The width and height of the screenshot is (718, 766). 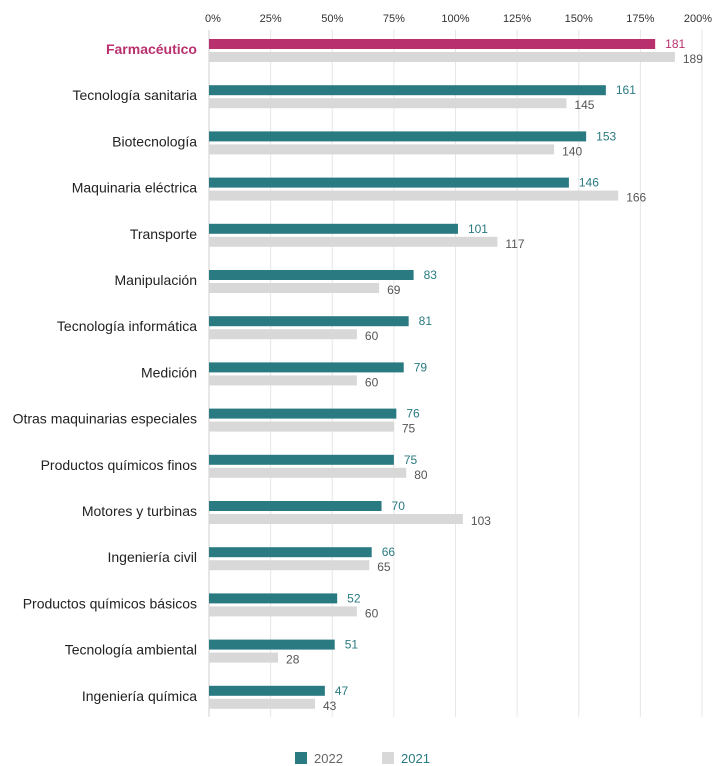 What do you see at coordinates (163, 234) in the screenshot?
I see `category-label: Transporte` at bounding box center [163, 234].